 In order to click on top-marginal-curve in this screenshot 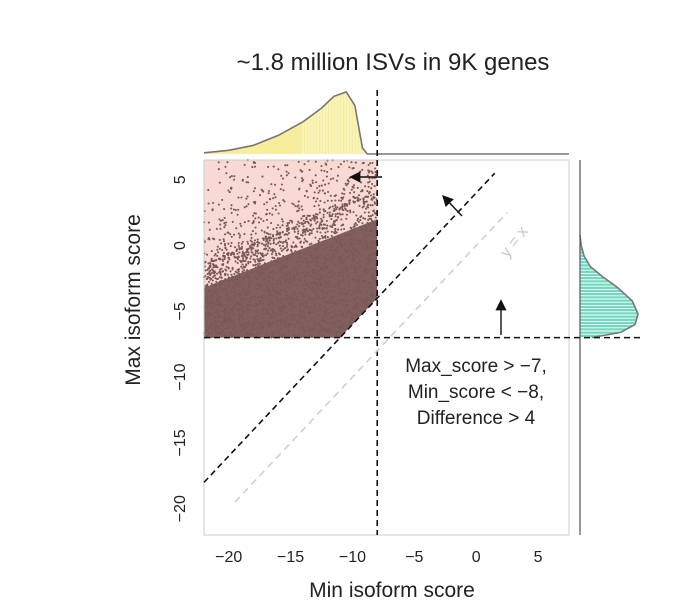, I will do `click(386, 123)`.